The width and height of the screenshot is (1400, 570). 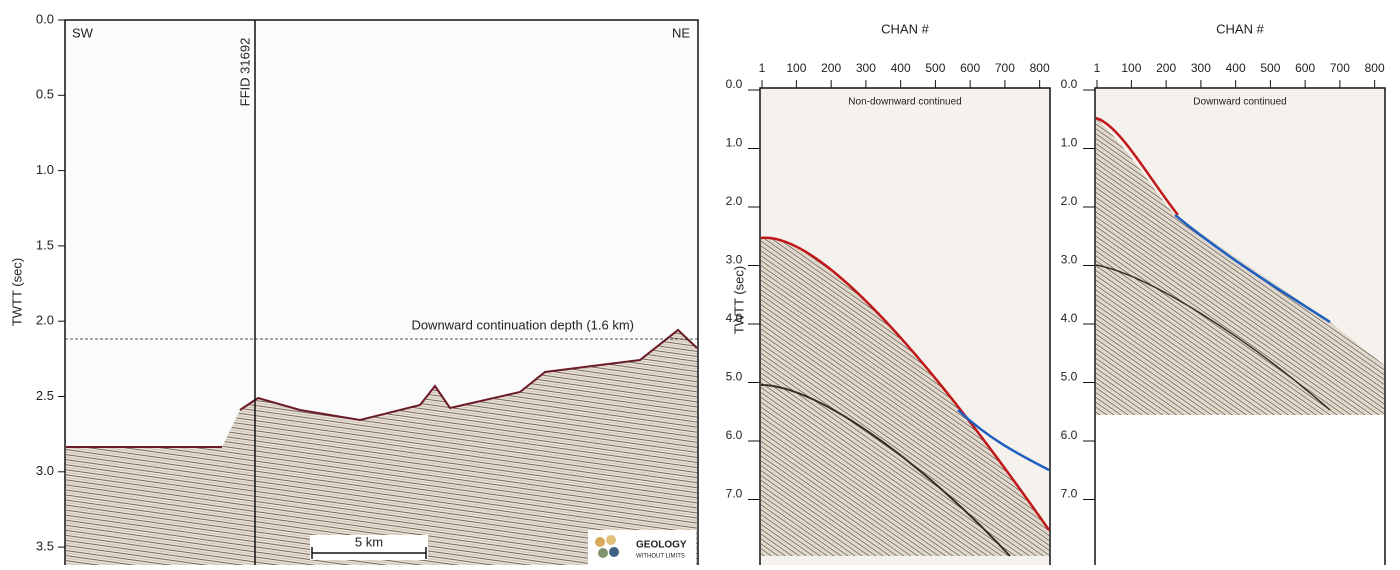 I want to click on caption: Downward continued, so click(x=1239, y=102).